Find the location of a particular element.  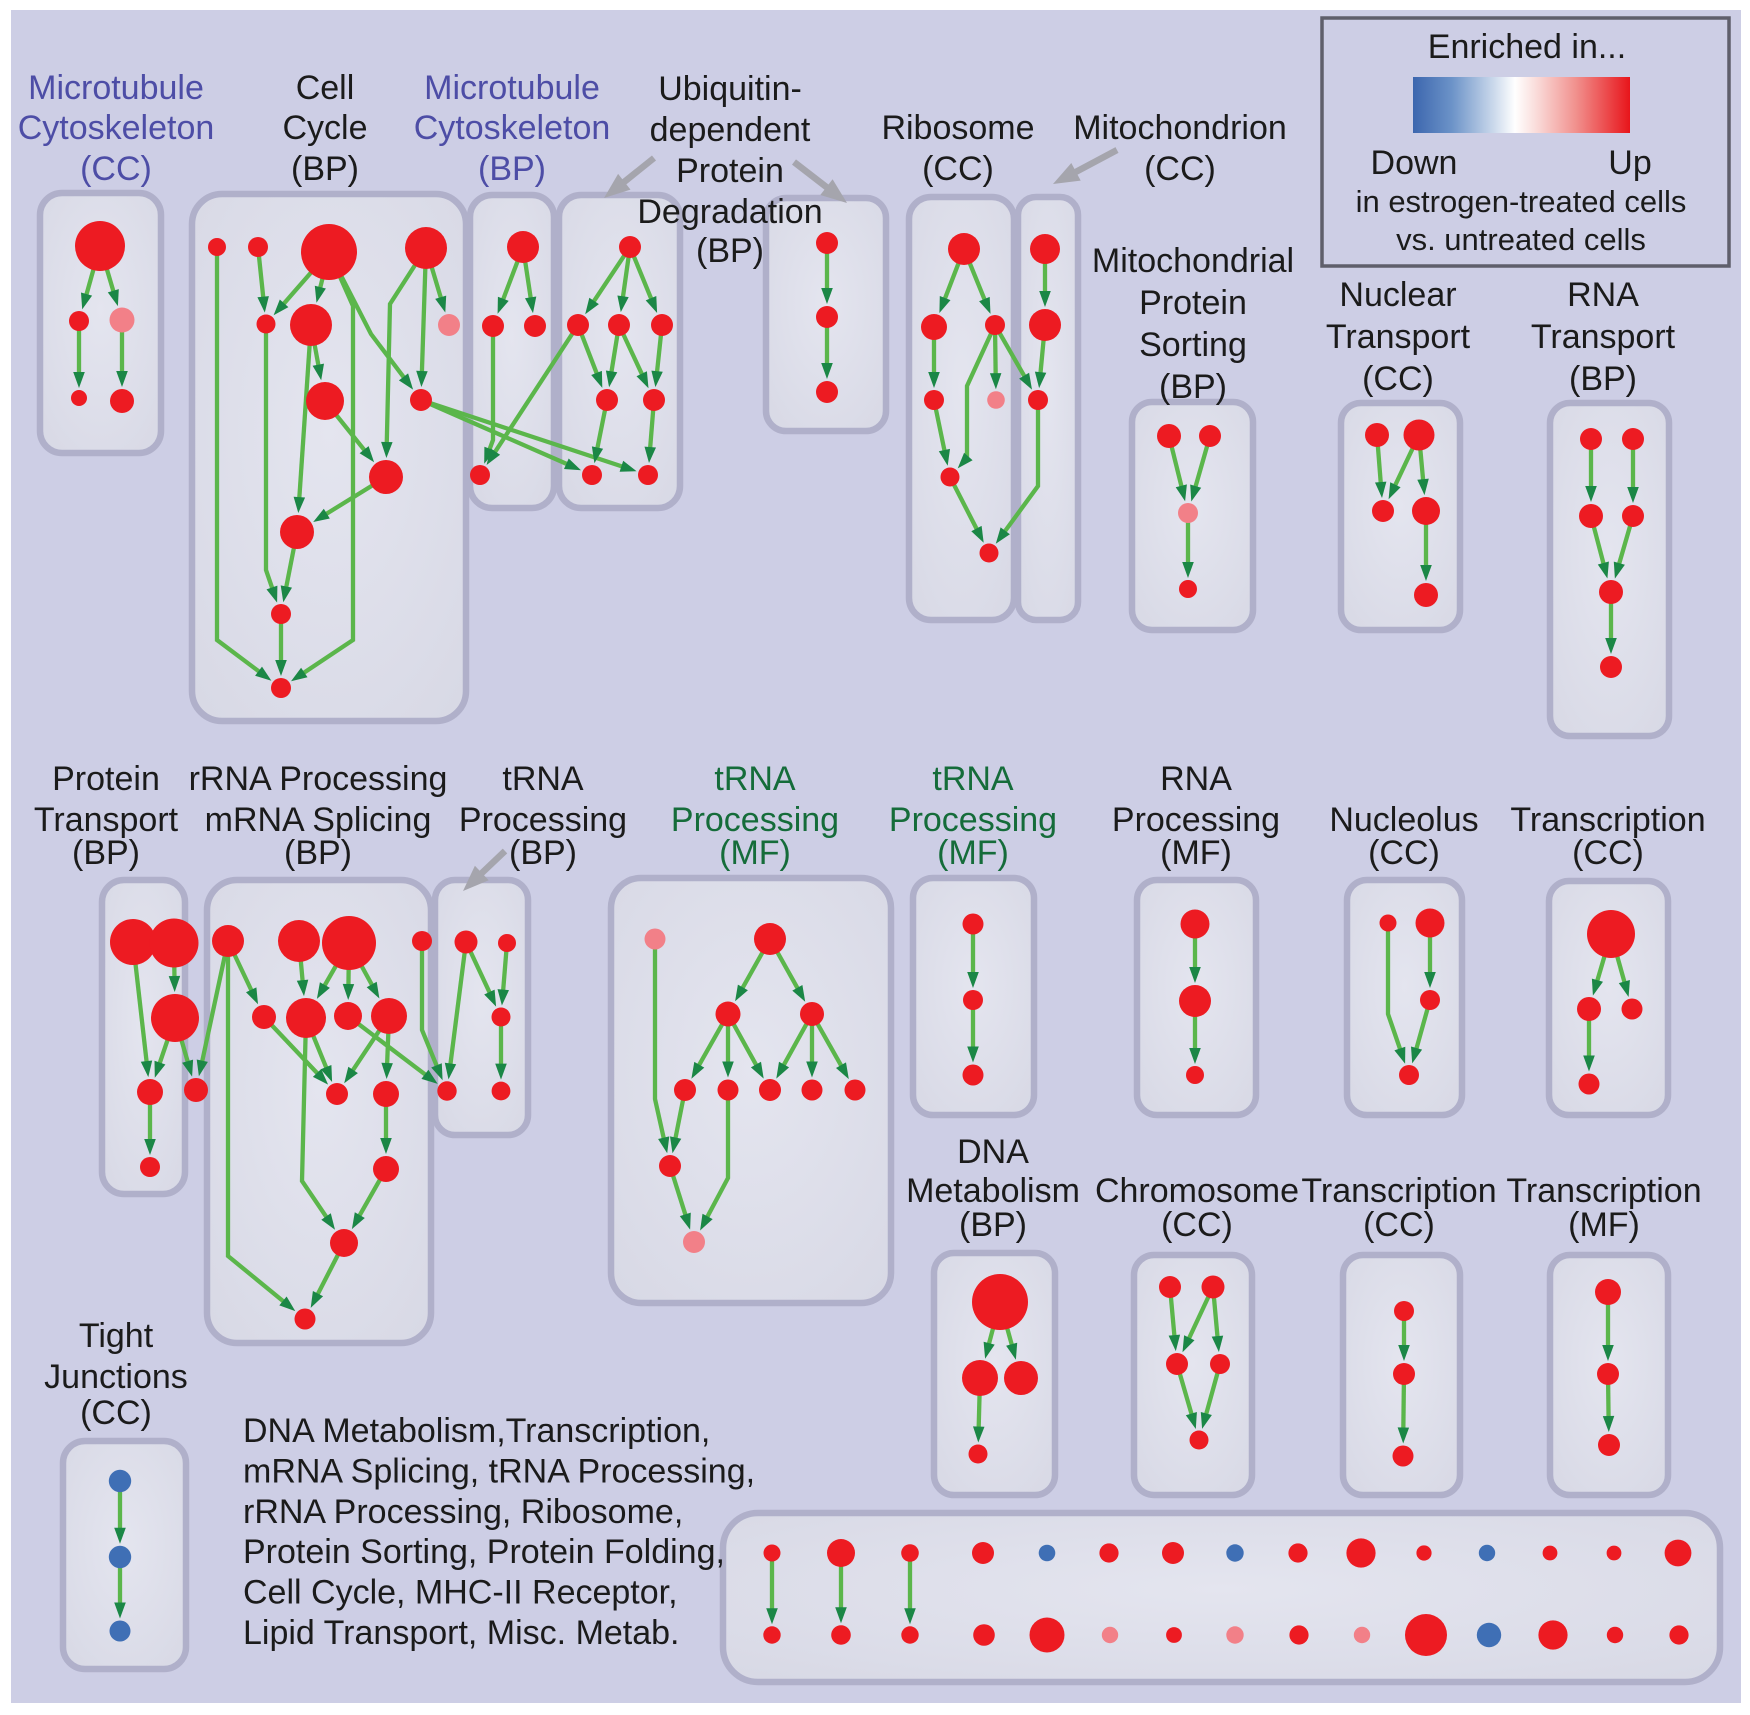

svg-text: vs. untreated cells is located at coordinates (1521, 239).